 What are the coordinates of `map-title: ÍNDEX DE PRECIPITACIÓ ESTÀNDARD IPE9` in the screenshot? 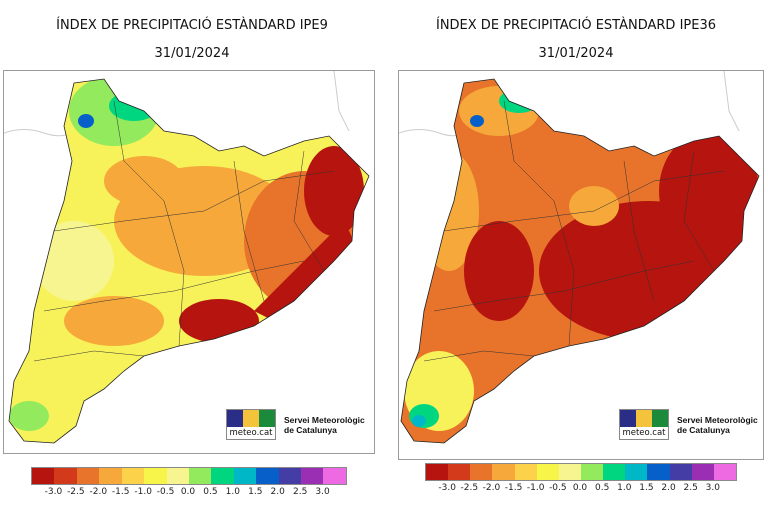 It's located at (192, 25).